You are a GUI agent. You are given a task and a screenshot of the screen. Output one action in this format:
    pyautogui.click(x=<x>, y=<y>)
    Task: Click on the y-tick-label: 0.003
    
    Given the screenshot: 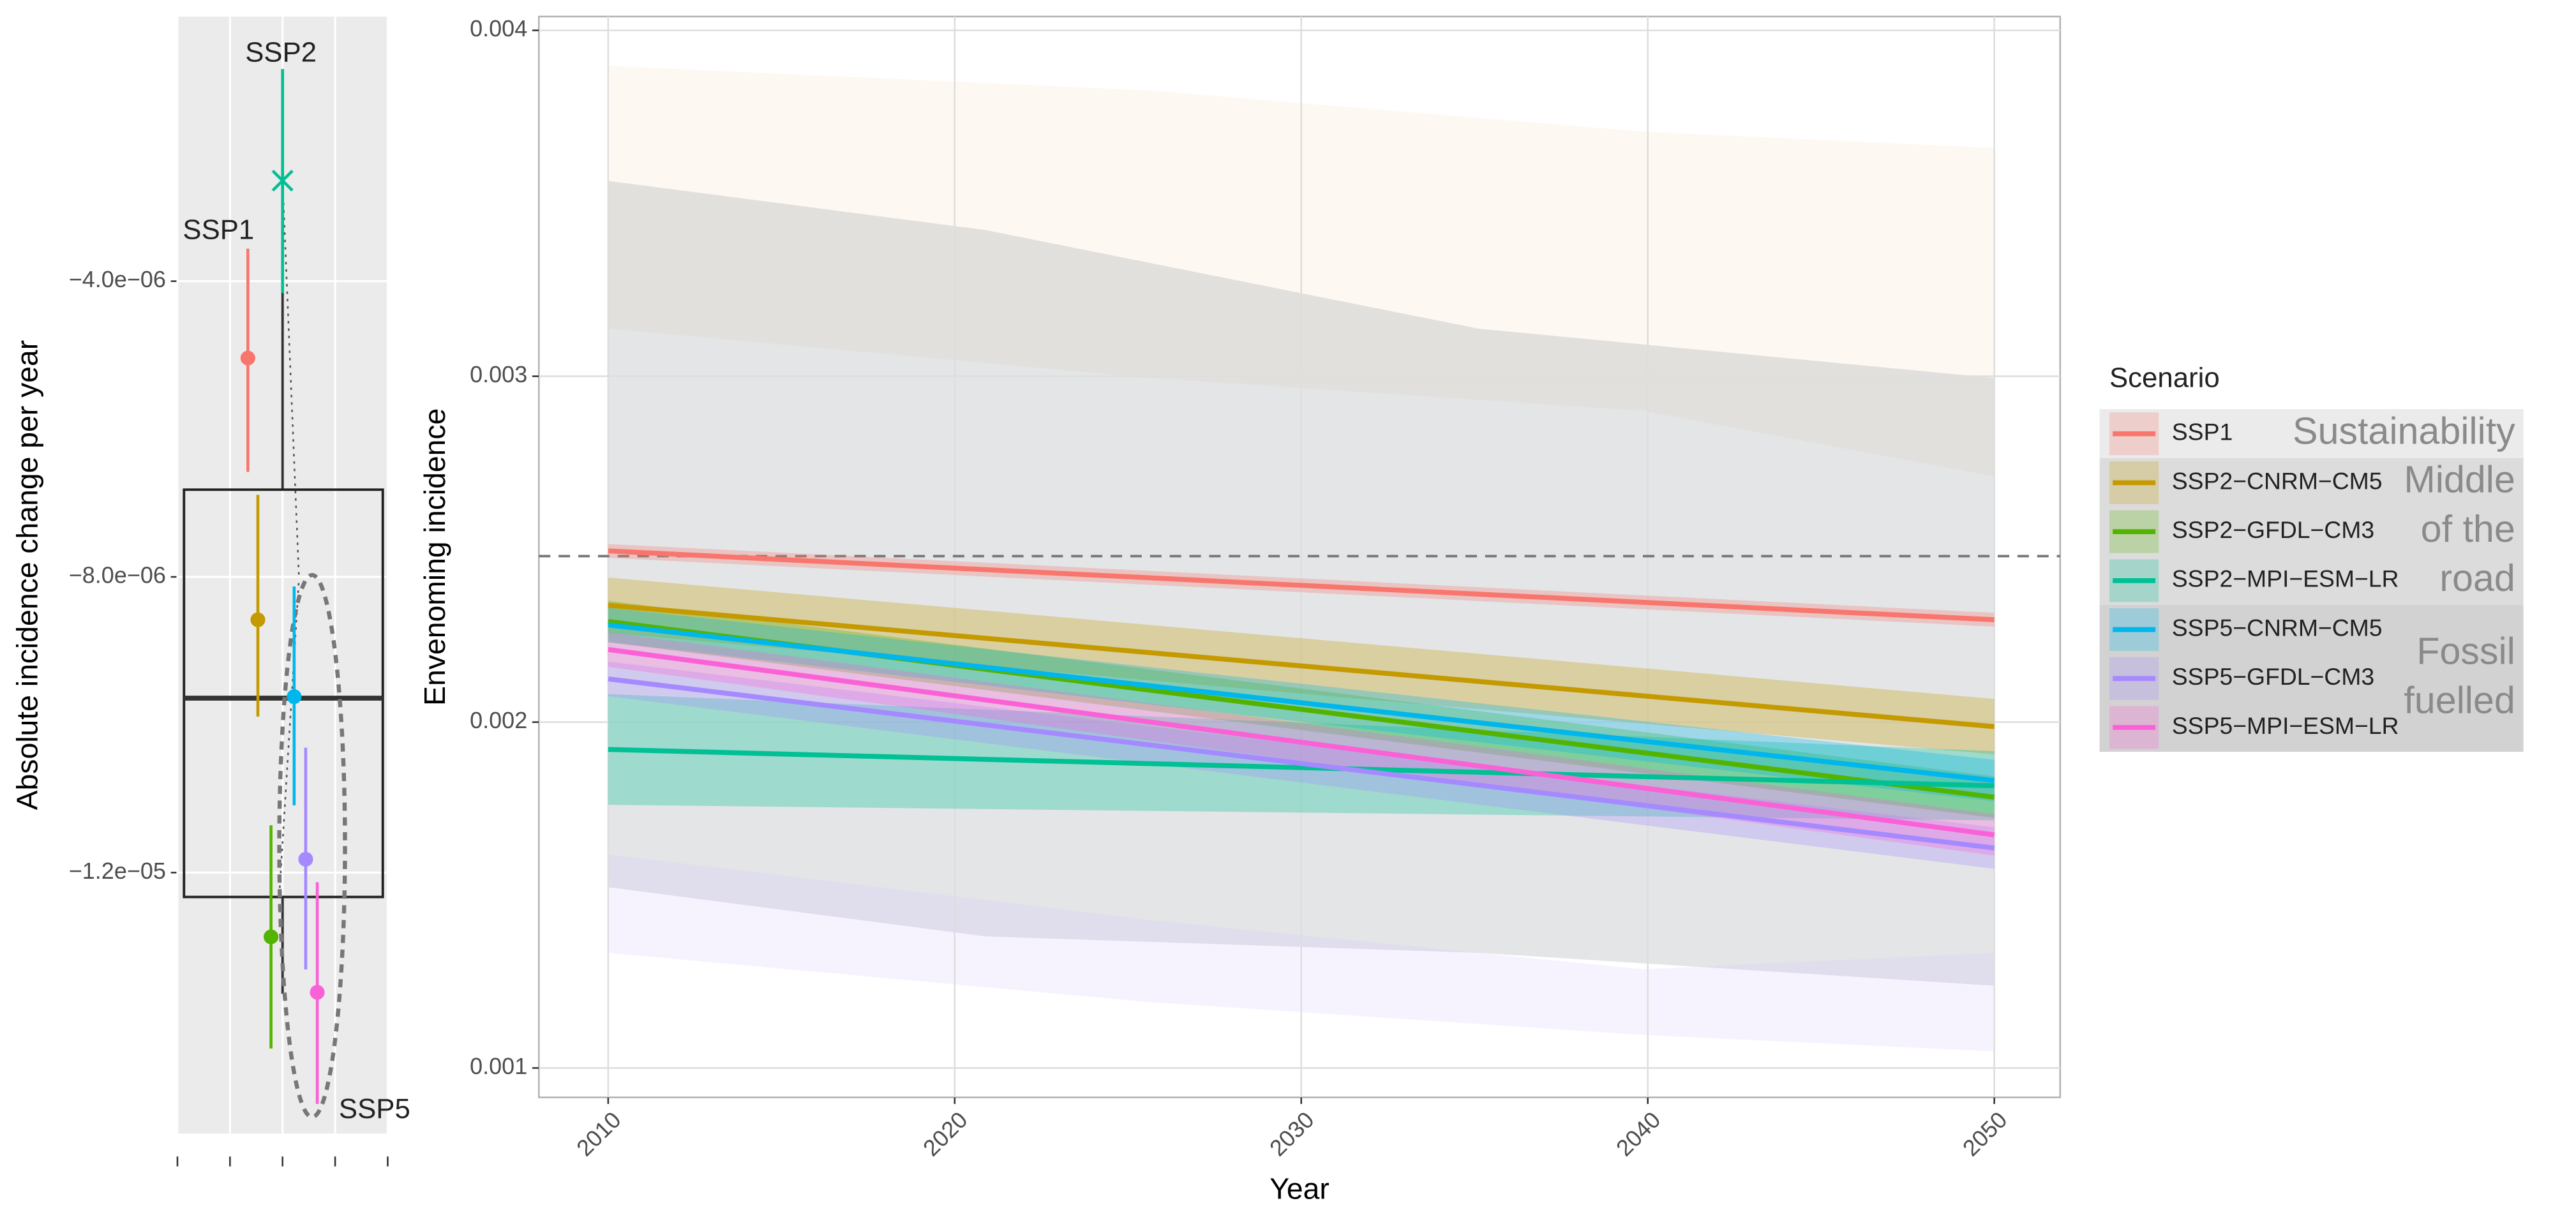 What is the action you would take?
    pyautogui.click(x=498, y=374)
    